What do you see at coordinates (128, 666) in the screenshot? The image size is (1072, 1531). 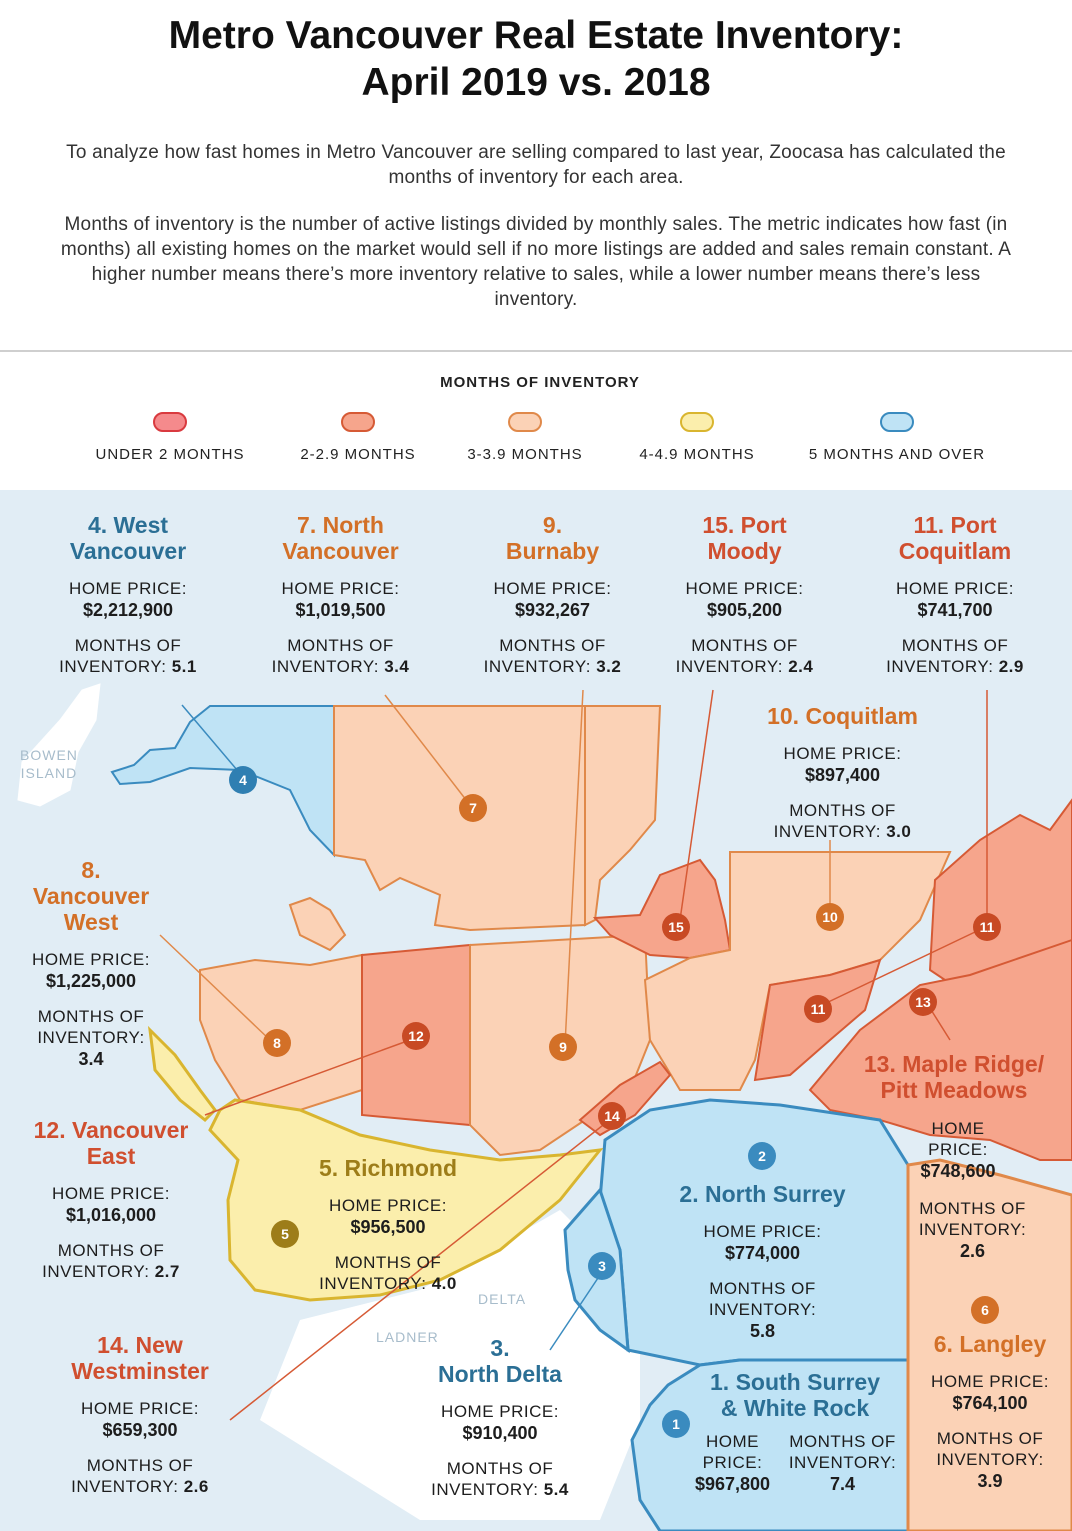 I see `months-line: INVENTORY: 5.1` at bounding box center [128, 666].